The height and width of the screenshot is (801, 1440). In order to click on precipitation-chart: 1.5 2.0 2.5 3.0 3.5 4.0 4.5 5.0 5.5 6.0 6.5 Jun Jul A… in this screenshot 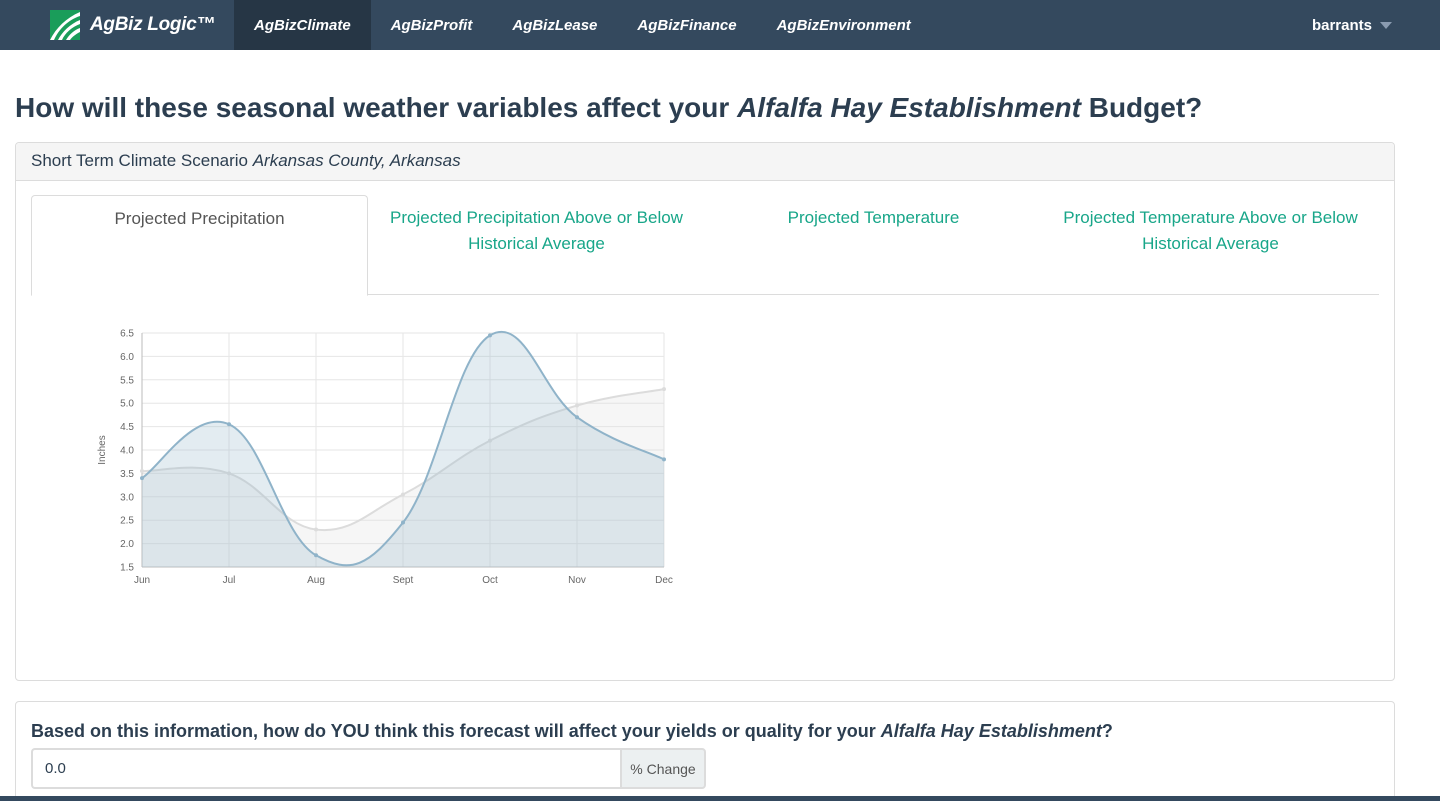, I will do `click(376, 458)`.